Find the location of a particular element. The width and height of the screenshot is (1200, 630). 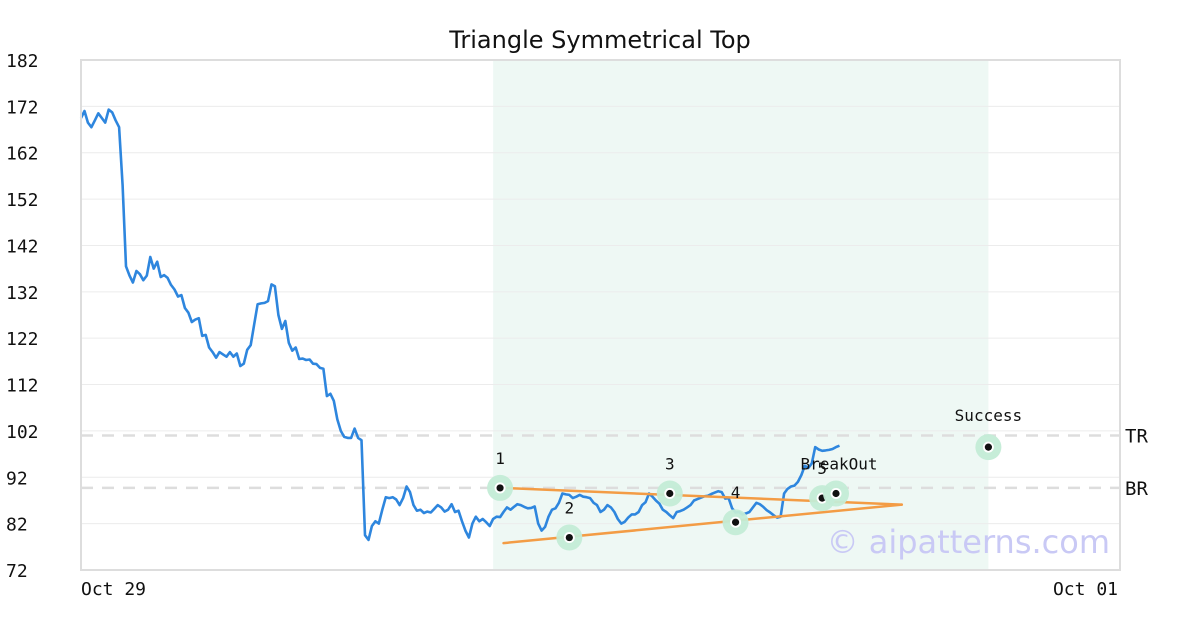

y-tick-label: 132 is located at coordinates (22, 293).